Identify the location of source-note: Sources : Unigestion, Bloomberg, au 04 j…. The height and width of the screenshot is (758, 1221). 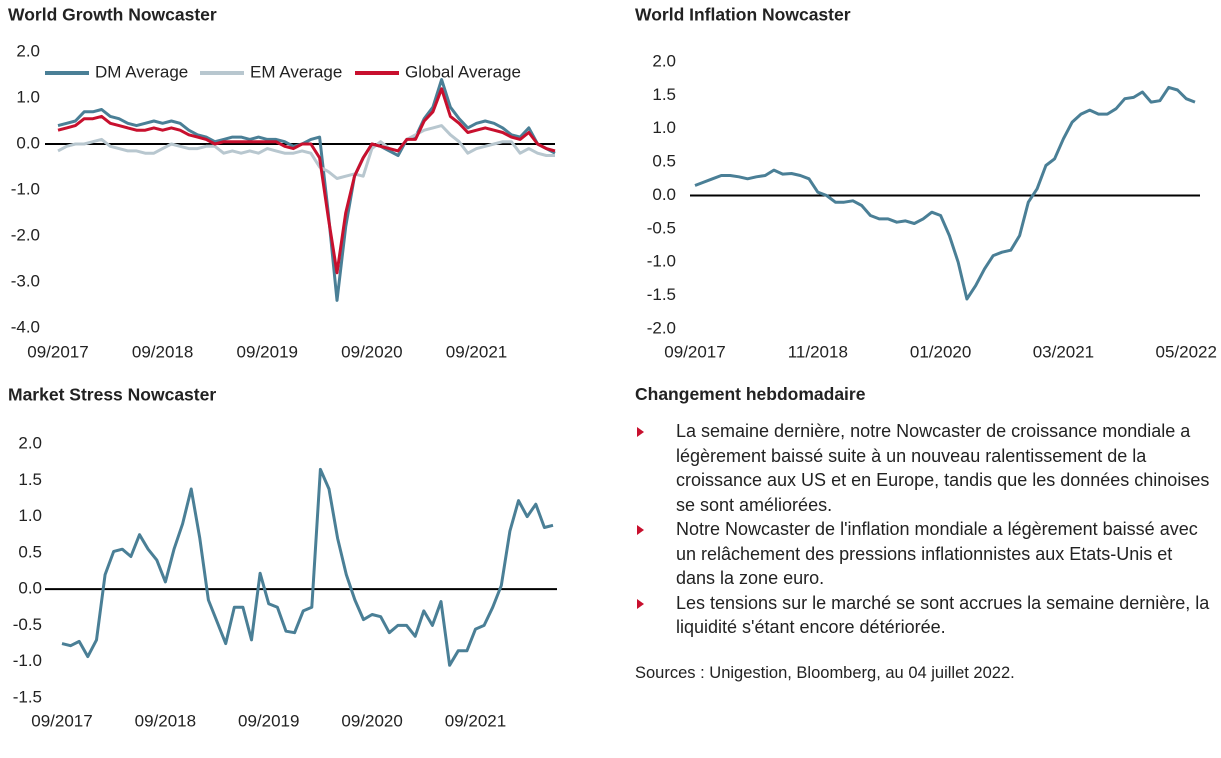
(825, 672).